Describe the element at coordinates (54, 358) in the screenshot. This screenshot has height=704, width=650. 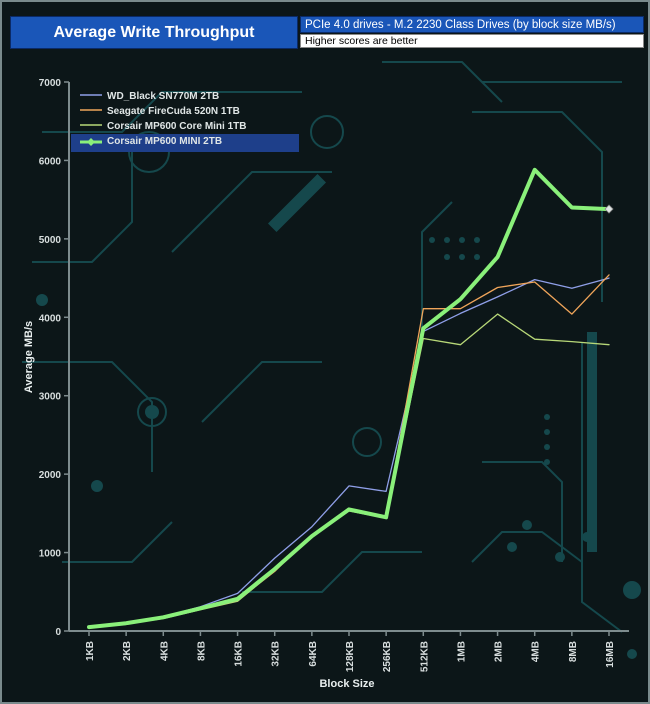
I see `y-axis-ticks: 0 1000 2000 3000 4000 5000 6000 7000` at that location.